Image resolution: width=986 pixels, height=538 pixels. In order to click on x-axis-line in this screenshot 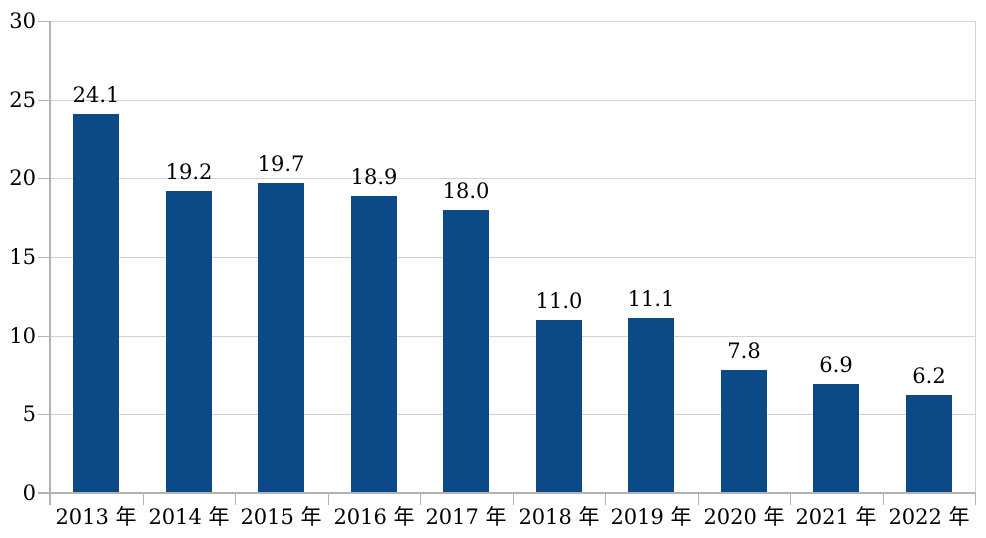, I will do `click(506, 493)`.